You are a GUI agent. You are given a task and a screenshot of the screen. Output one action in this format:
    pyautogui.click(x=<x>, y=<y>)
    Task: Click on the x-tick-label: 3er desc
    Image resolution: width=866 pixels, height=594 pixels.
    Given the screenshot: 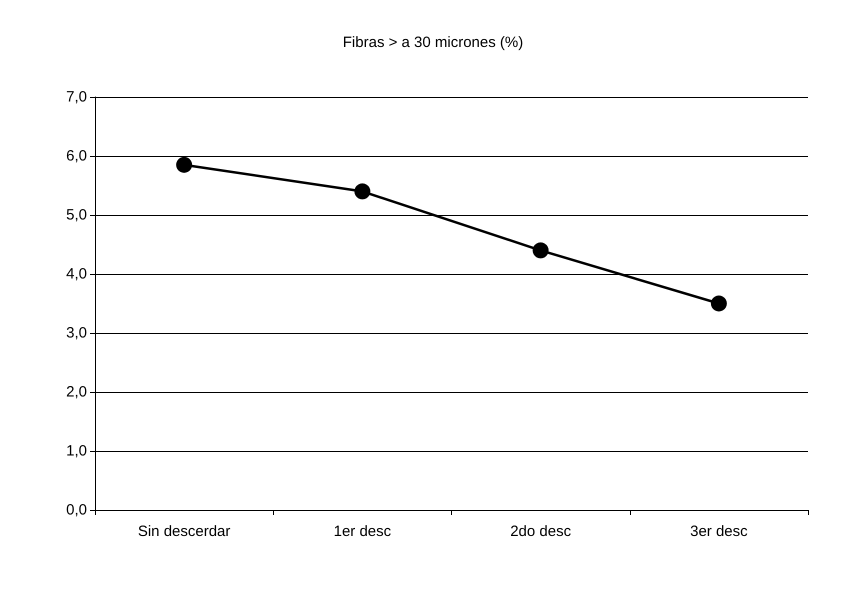 What is the action you would take?
    pyautogui.click(x=719, y=531)
    